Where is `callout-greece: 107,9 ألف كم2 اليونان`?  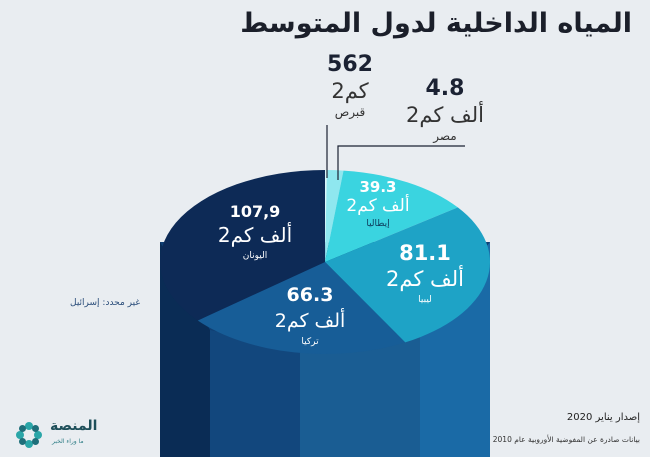
callout-greece: 107,9 ألف كم2 اليونان is located at coordinates (255, 233).